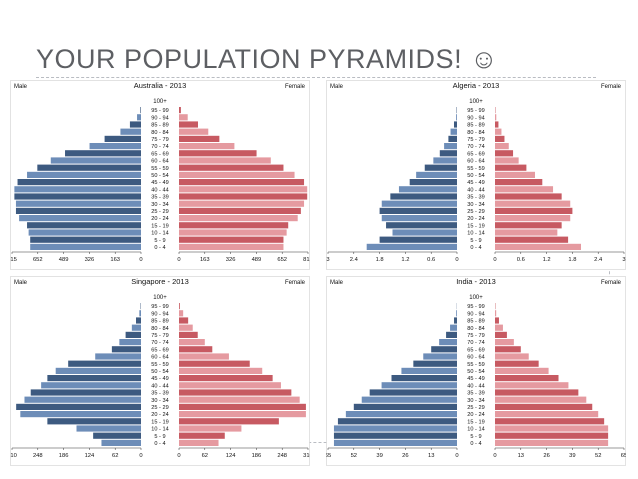 The image size is (638, 479). Describe the element at coordinates (475, 343) in the screenshot. I see `age-group-label: 70 - 74` at that location.